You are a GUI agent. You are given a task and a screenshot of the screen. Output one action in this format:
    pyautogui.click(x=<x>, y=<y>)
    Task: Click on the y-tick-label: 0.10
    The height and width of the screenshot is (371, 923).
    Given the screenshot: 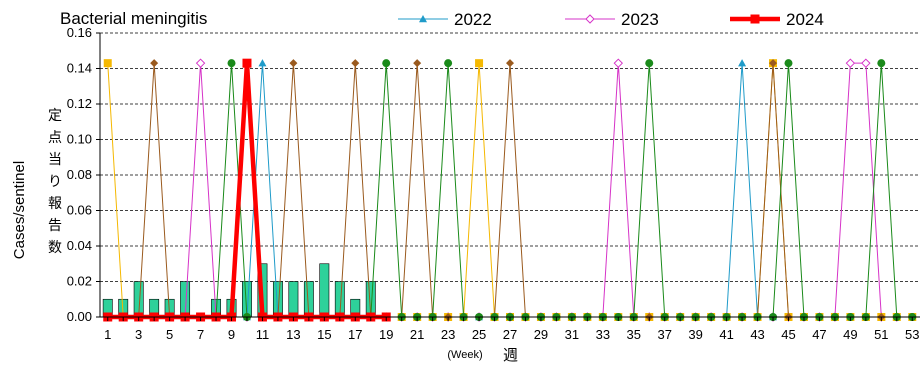 What is the action you would take?
    pyautogui.click(x=79, y=139)
    